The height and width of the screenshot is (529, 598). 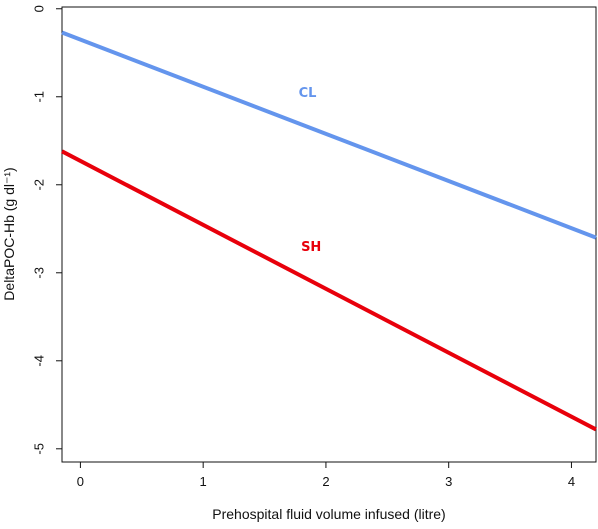 I want to click on x-tick-label: 2, so click(x=325, y=481).